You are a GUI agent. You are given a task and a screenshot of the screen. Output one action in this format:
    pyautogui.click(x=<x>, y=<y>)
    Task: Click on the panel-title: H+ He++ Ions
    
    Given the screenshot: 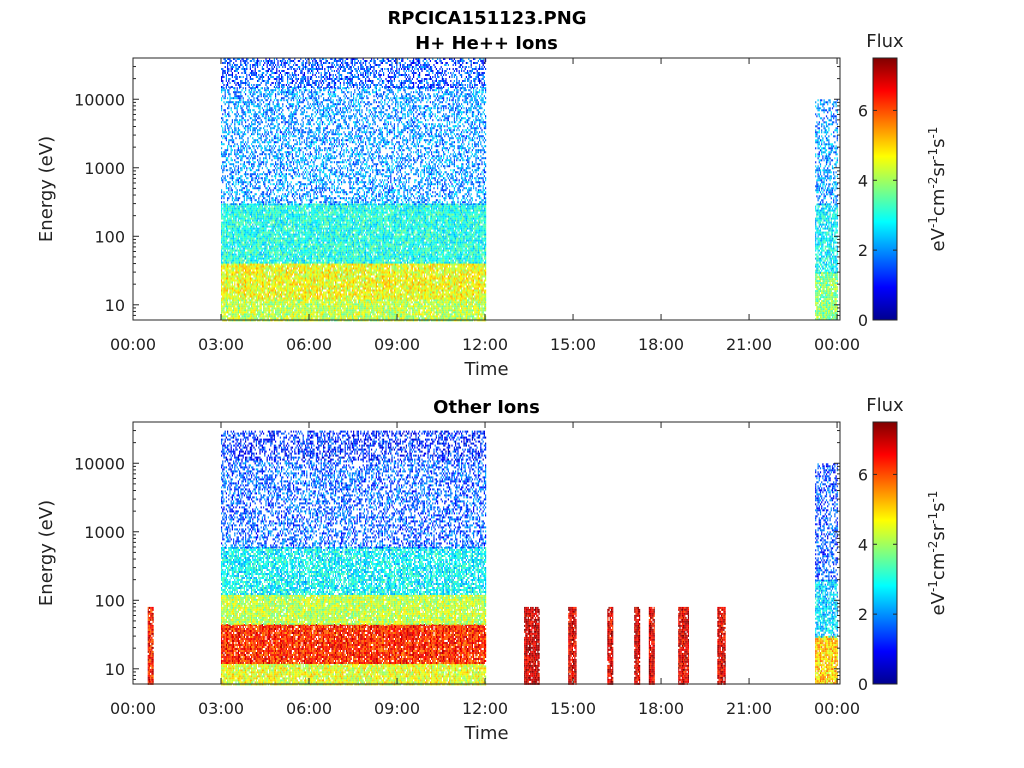 What is the action you would take?
    pyautogui.click(x=486, y=43)
    